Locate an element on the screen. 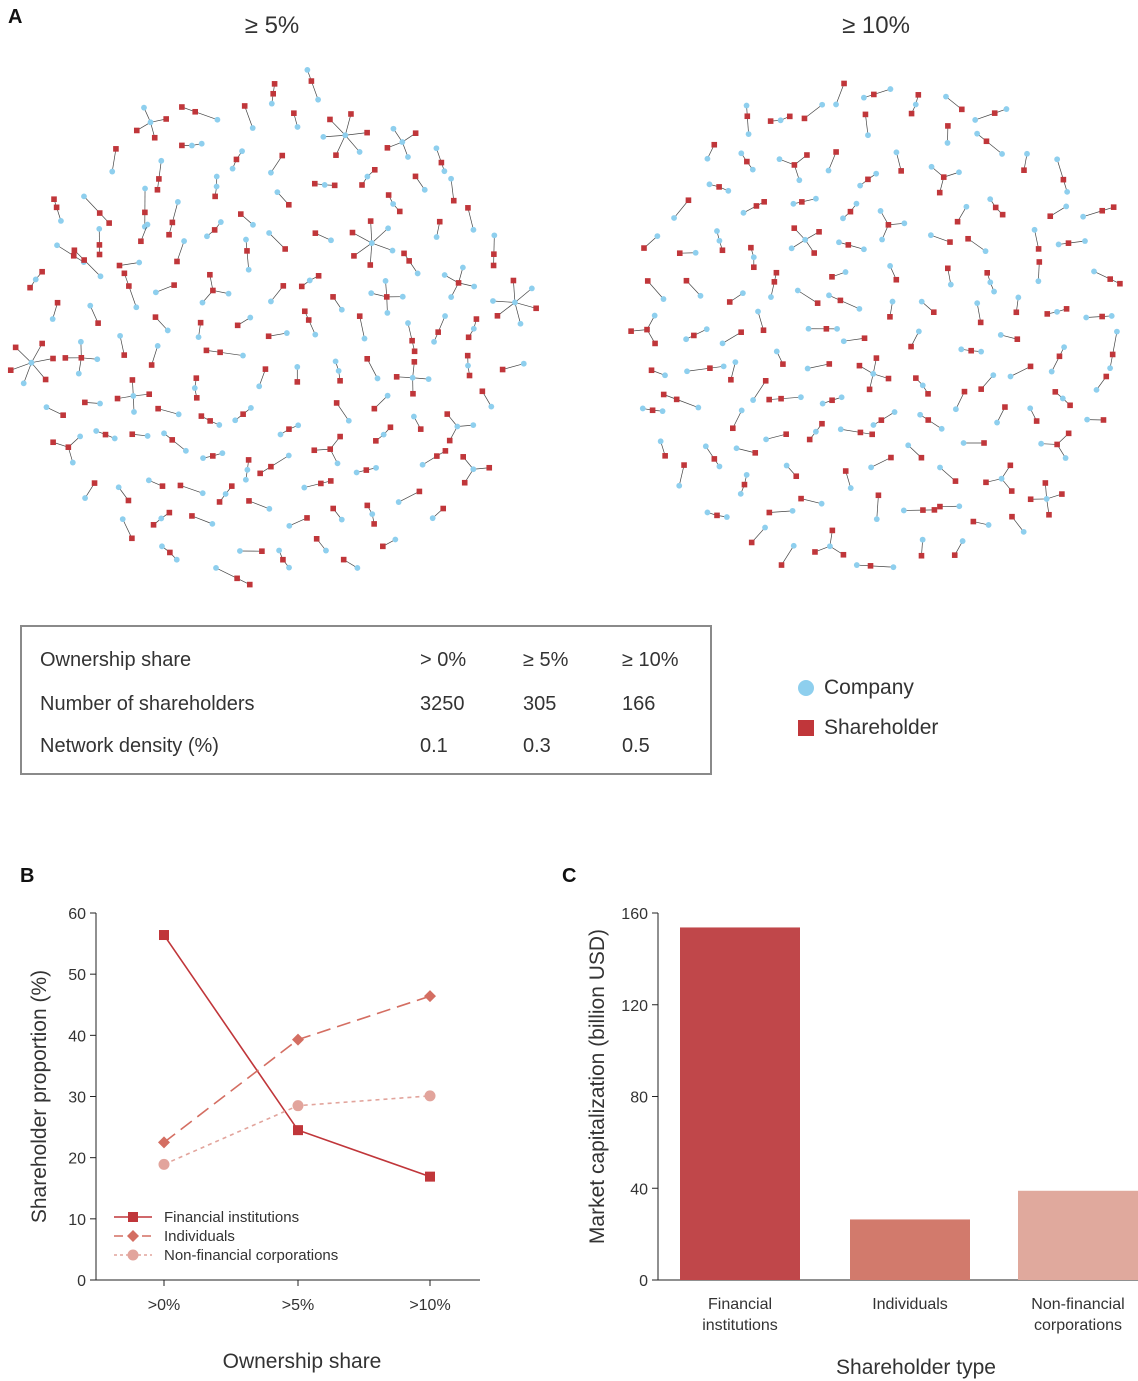 This screenshot has height=1381, width=1138. table-cell: 0.5 is located at coordinates (636, 746).